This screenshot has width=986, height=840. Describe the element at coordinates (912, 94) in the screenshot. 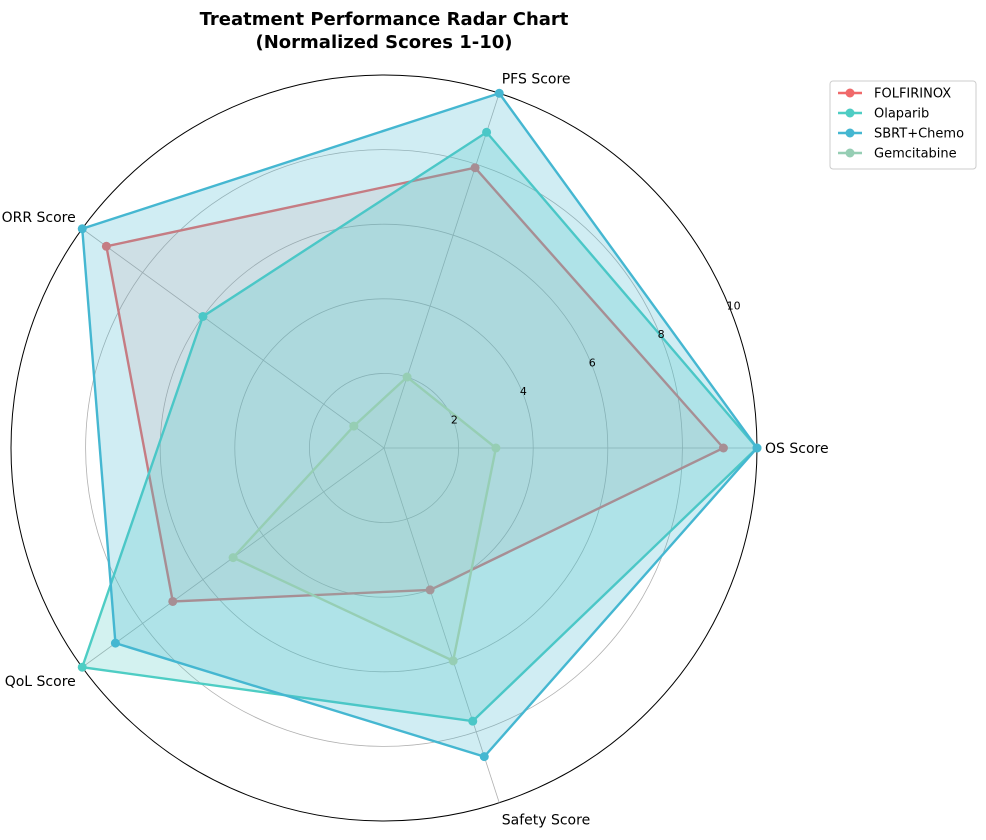

I see `legend-label: FOLFIRINOX` at that location.